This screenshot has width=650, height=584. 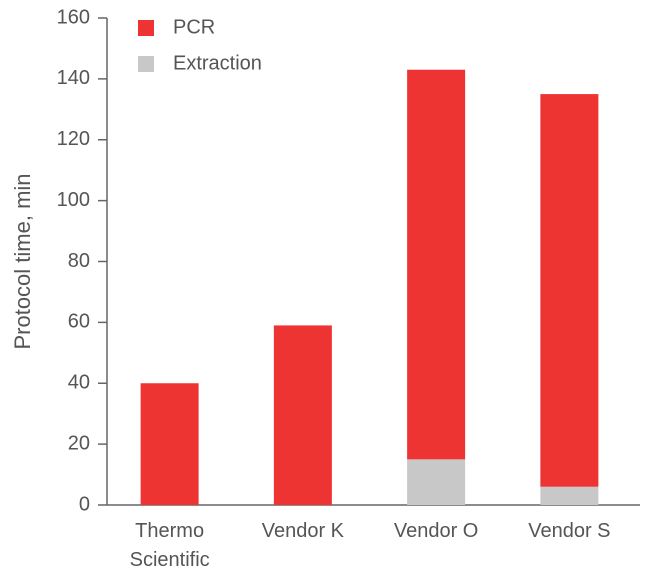 What do you see at coordinates (84, 504) in the screenshot?
I see `y-tick-label: 0` at bounding box center [84, 504].